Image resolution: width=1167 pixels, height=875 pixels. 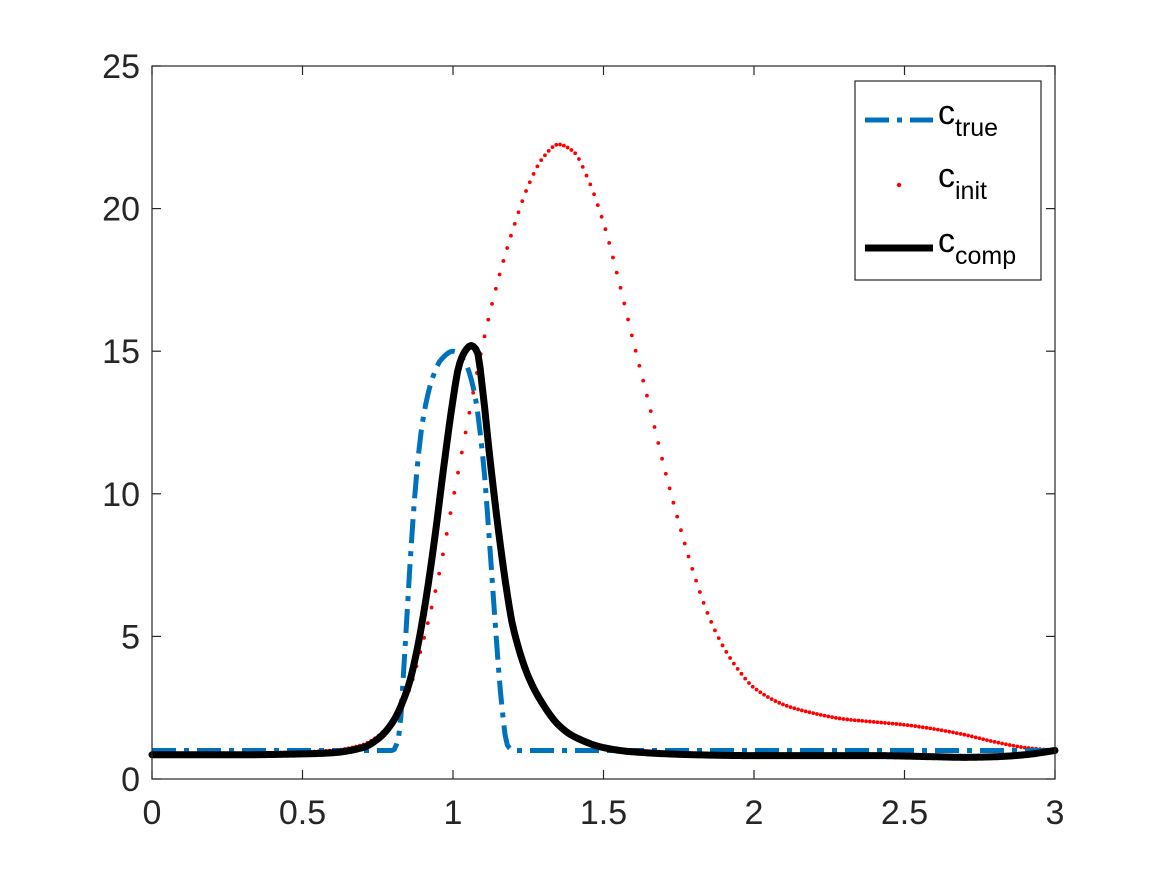 I want to click on legend-label-subscript: init, so click(x=971, y=191).